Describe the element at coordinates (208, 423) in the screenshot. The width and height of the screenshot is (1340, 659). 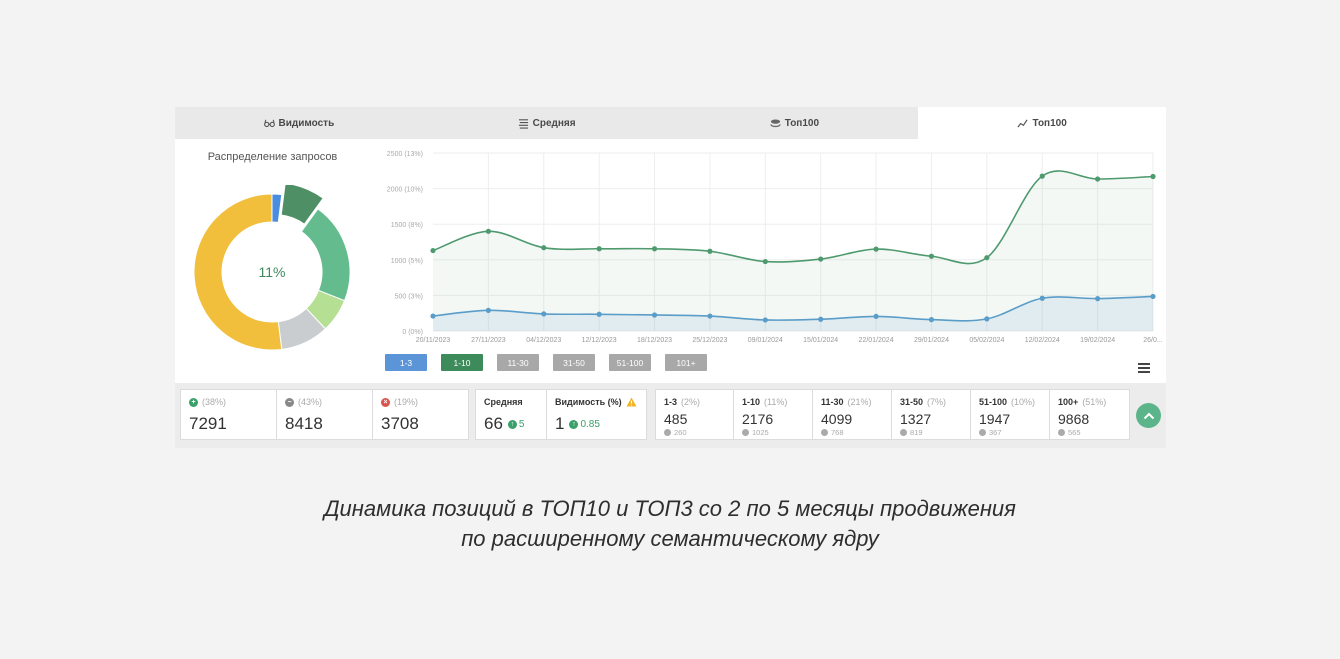
I see `stat-up-value: 7291` at that location.